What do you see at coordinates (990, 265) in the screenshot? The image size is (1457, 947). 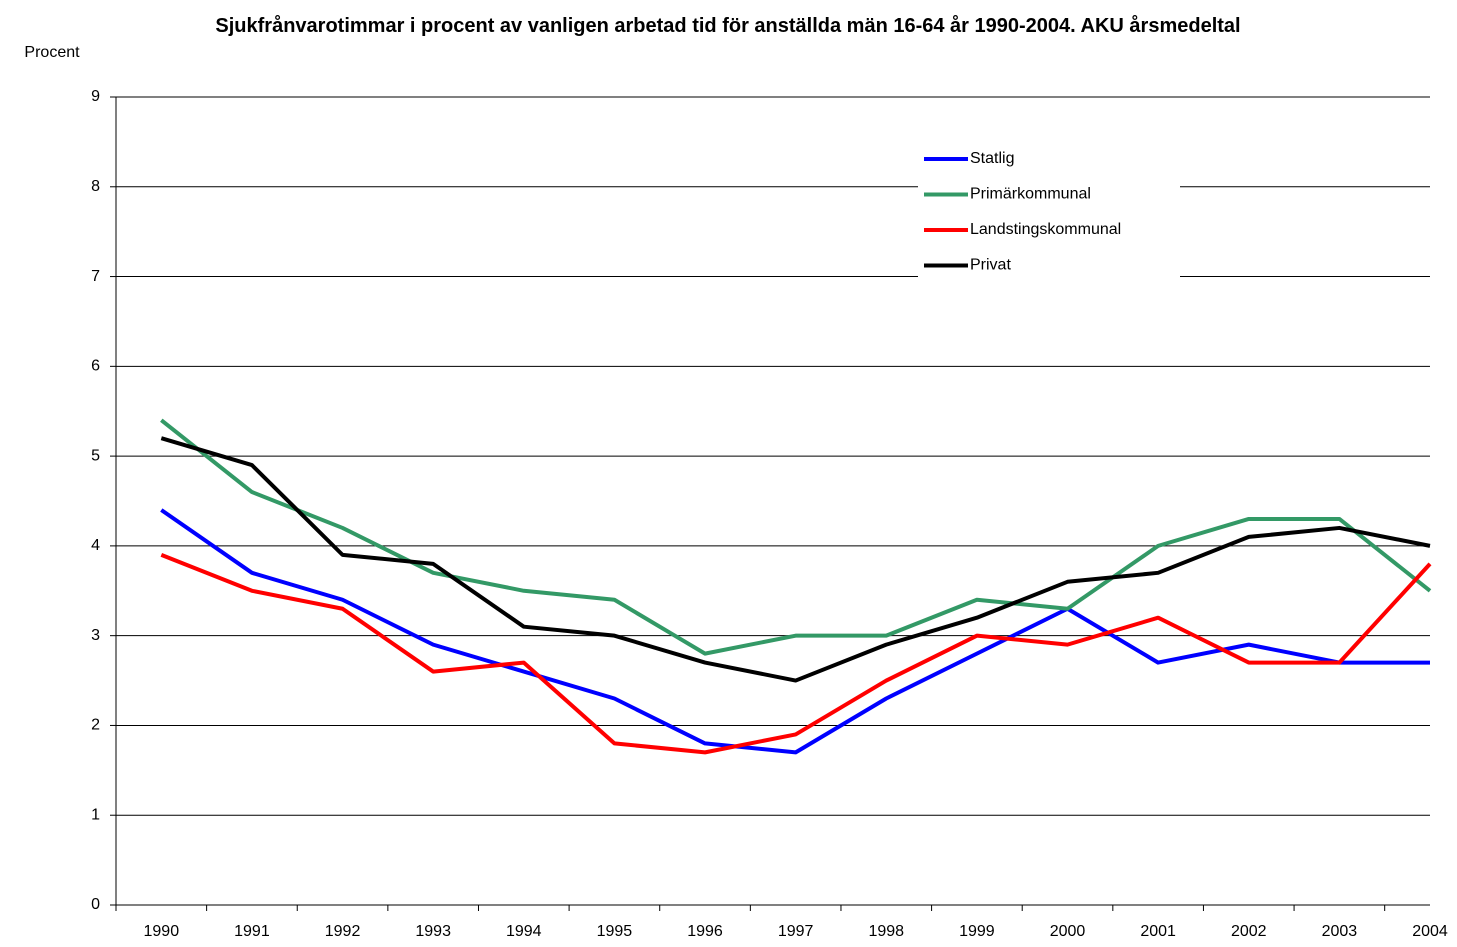 I see `legend-label: Privat` at bounding box center [990, 265].